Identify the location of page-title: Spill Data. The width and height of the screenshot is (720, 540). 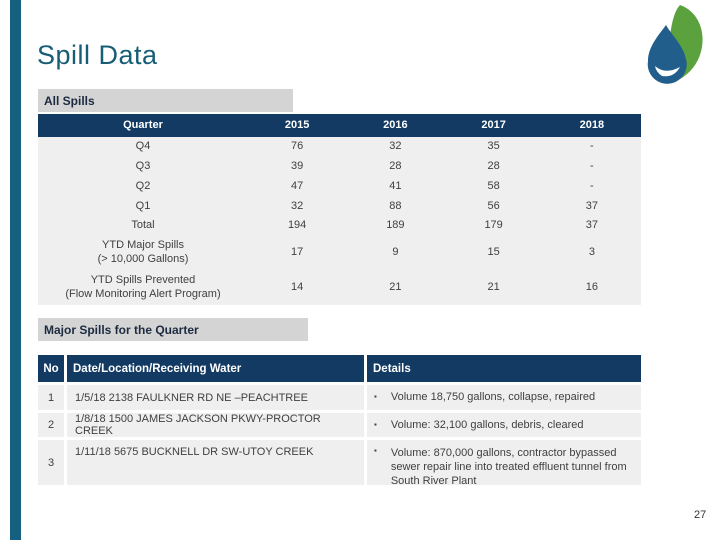
(97, 55).